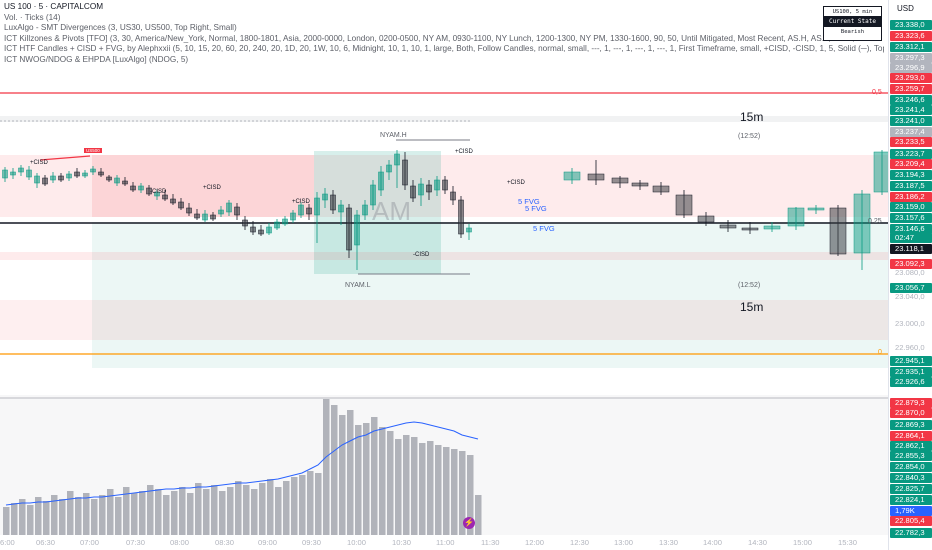 The width and height of the screenshot is (932, 550). I want to click on htf-15m-top-label: 15m, so click(752, 117).